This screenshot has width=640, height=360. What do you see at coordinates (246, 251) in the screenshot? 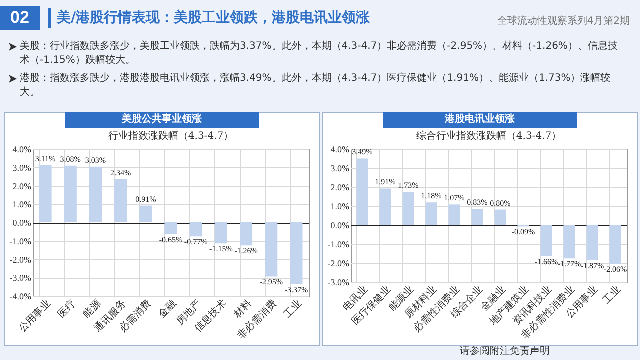
I see `data-label: -1.26%` at bounding box center [246, 251].